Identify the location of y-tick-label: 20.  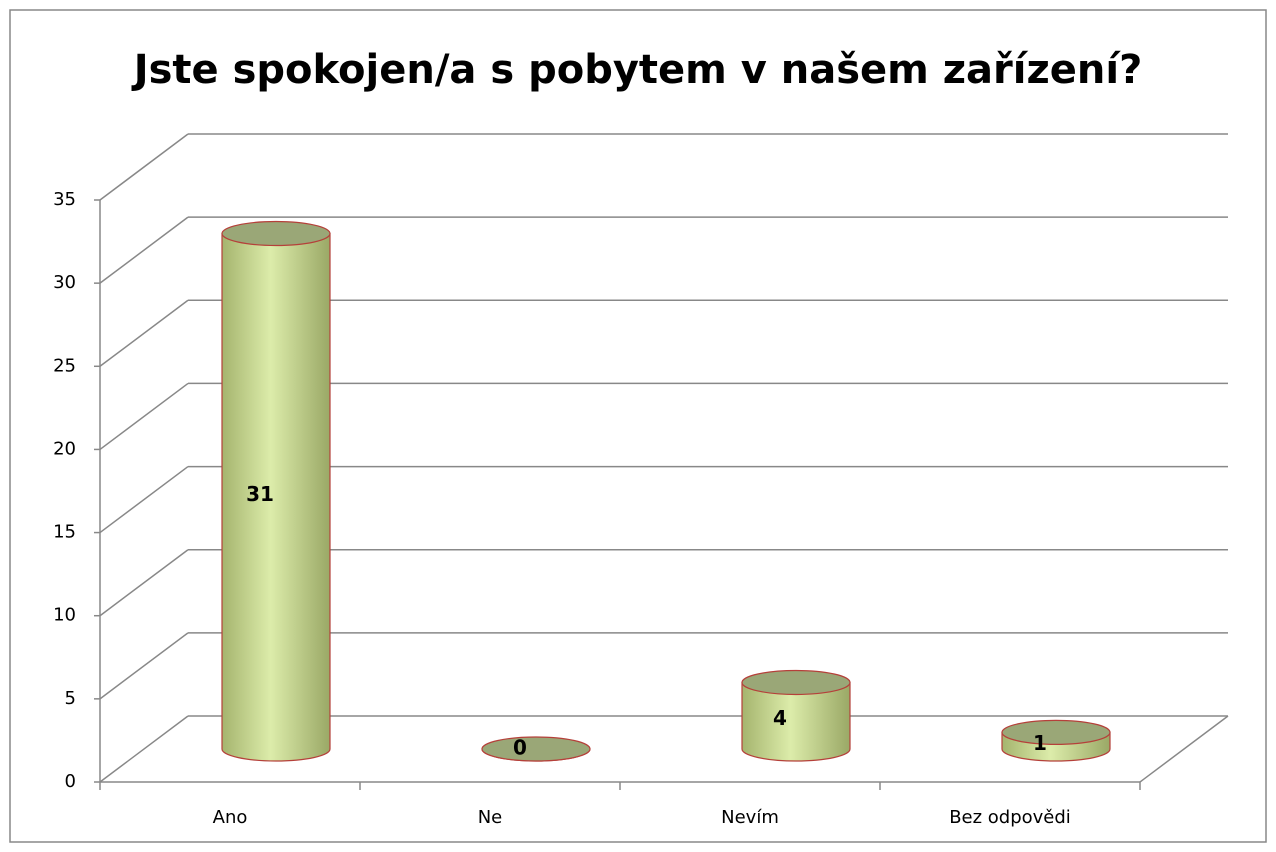
(64, 448).